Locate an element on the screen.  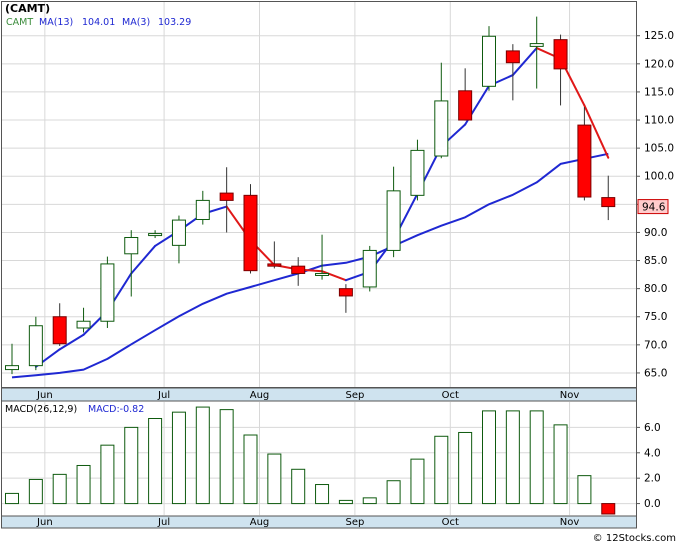
price-y-tick-label: 125.0 is located at coordinates (659, 36).